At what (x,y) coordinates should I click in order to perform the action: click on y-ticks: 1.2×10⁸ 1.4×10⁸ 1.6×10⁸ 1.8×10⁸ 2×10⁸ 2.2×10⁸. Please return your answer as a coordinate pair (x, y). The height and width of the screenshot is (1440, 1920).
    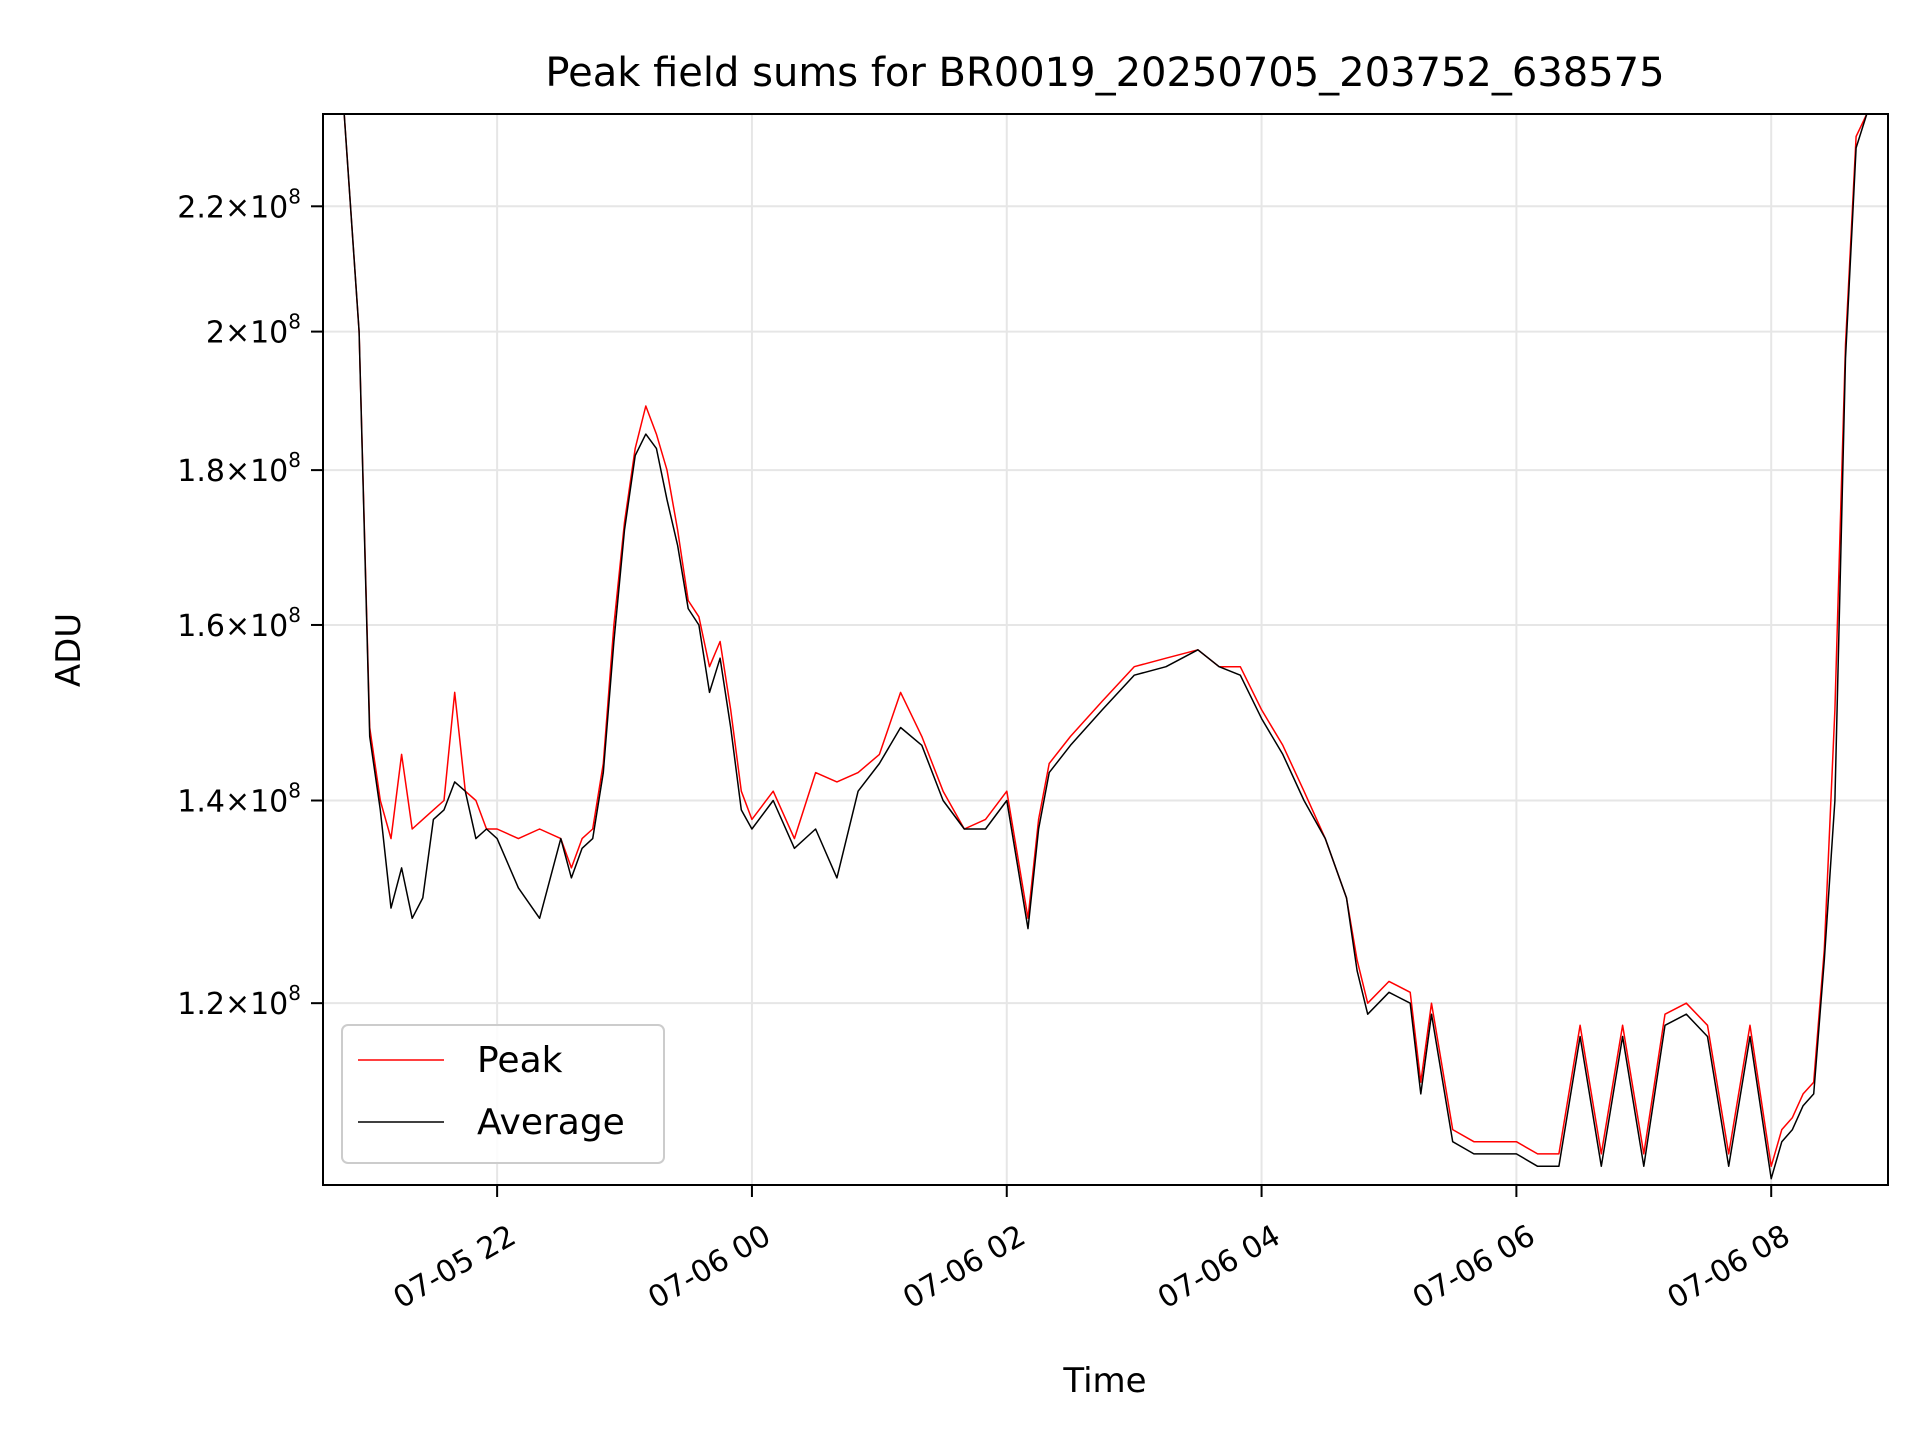
    Looking at the image, I should click on (250, 603).